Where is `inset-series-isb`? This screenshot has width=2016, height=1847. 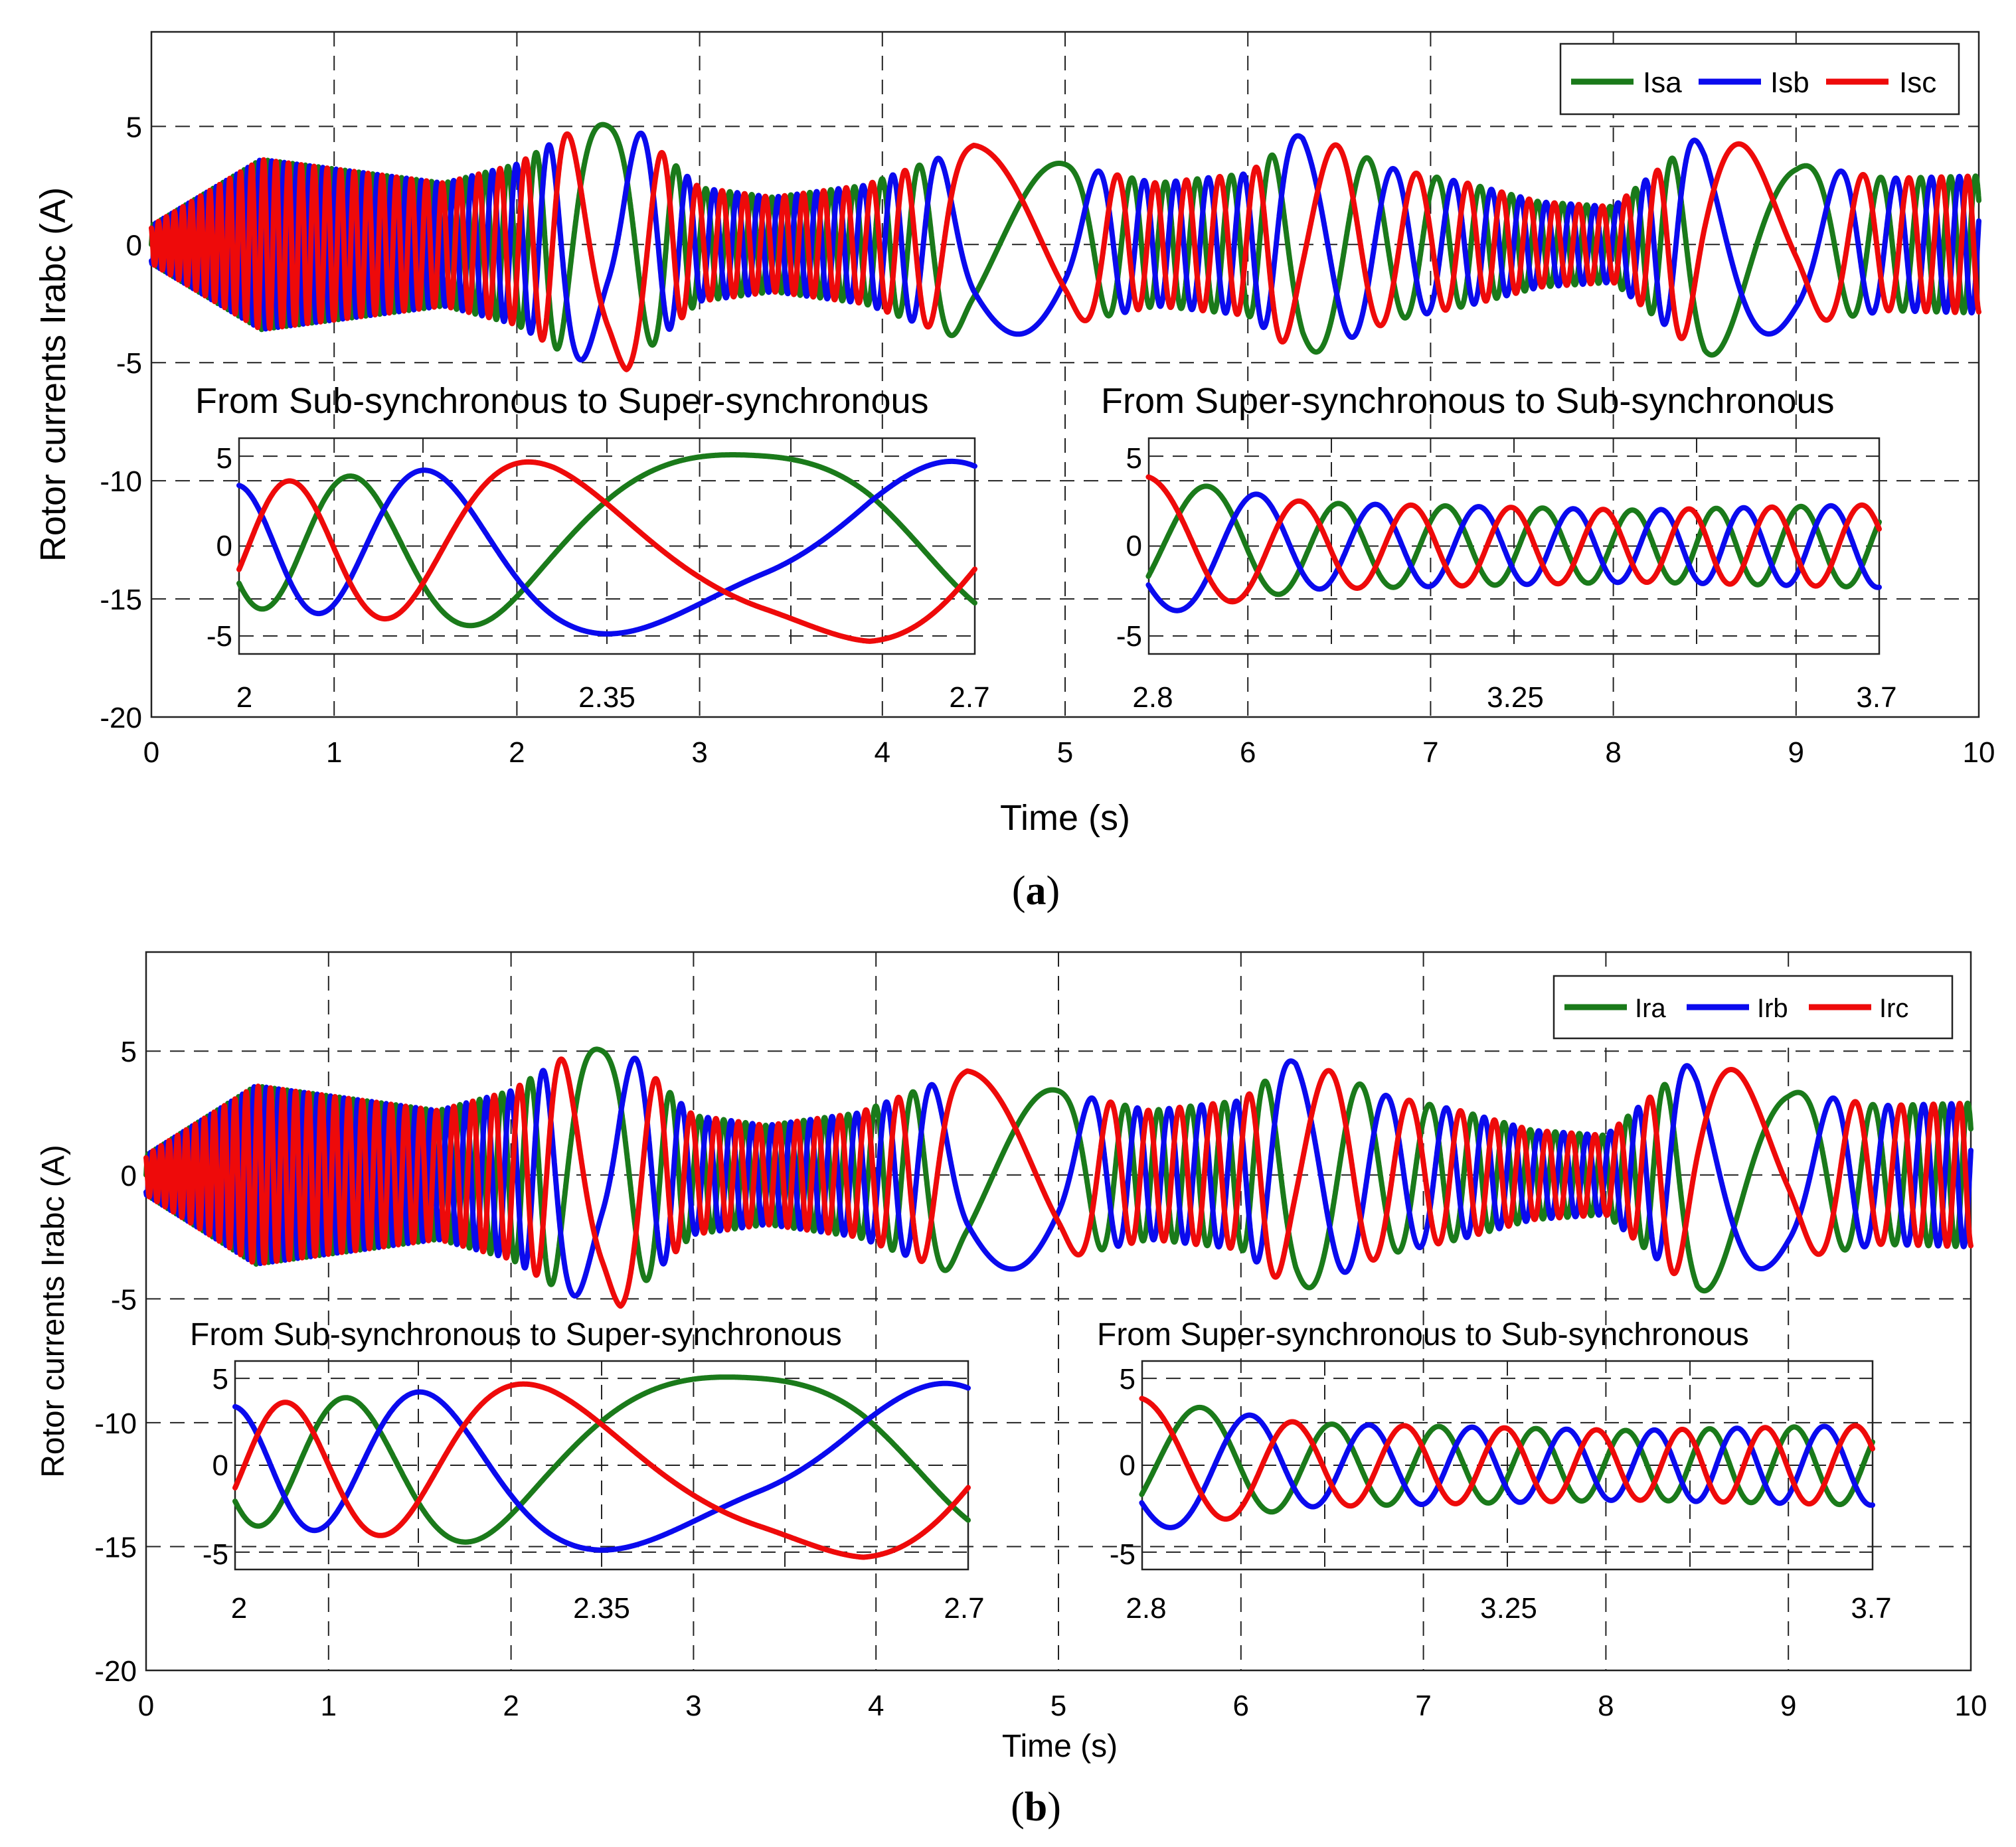 inset-series-isb is located at coordinates (606, 547).